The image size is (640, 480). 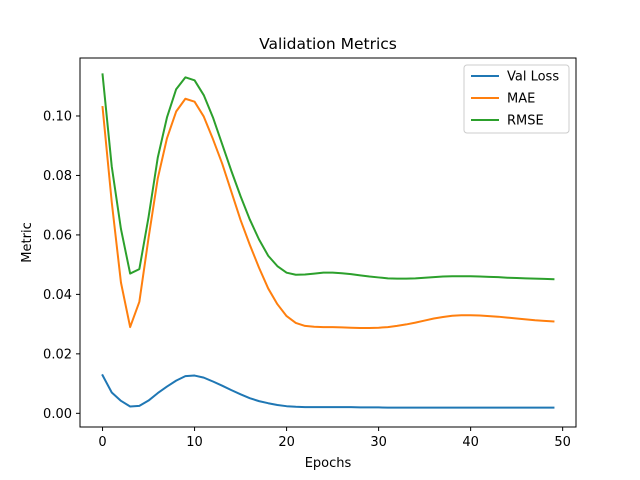 What do you see at coordinates (328, 463) in the screenshot?
I see `x-axis-label: Epochs` at bounding box center [328, 463].